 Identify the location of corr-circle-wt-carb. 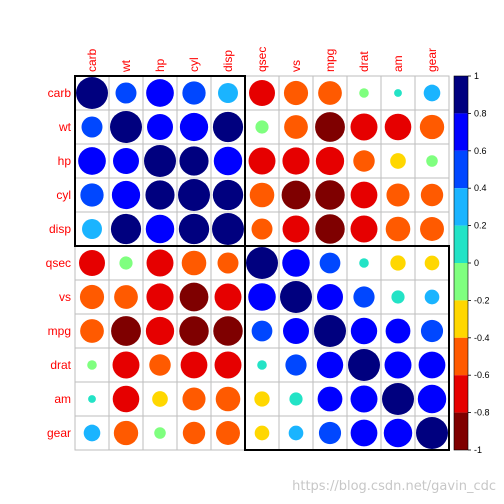
(92, 127).